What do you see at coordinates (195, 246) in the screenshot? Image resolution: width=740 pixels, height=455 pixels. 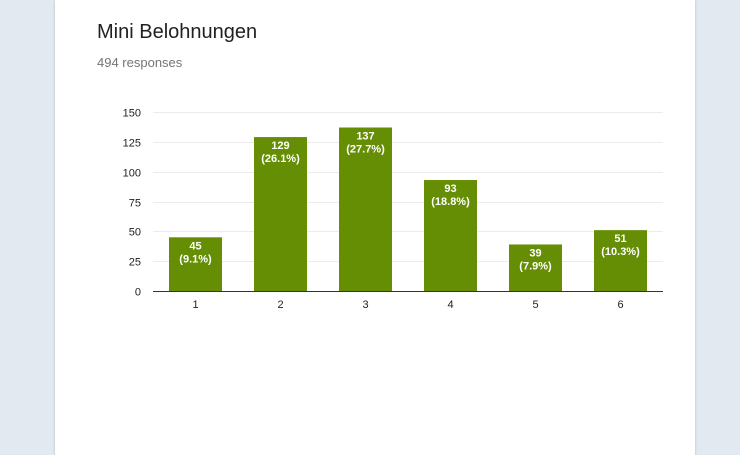 I see `bar-value-label: 45` at bounding box center [195, 246].